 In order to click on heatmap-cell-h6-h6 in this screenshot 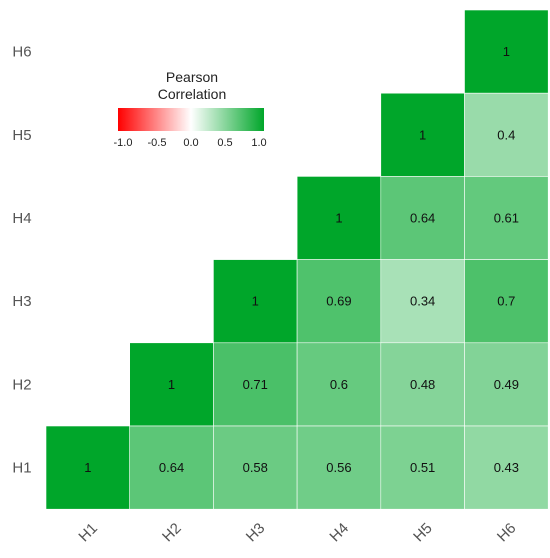, I will do `click(506, 51)`.